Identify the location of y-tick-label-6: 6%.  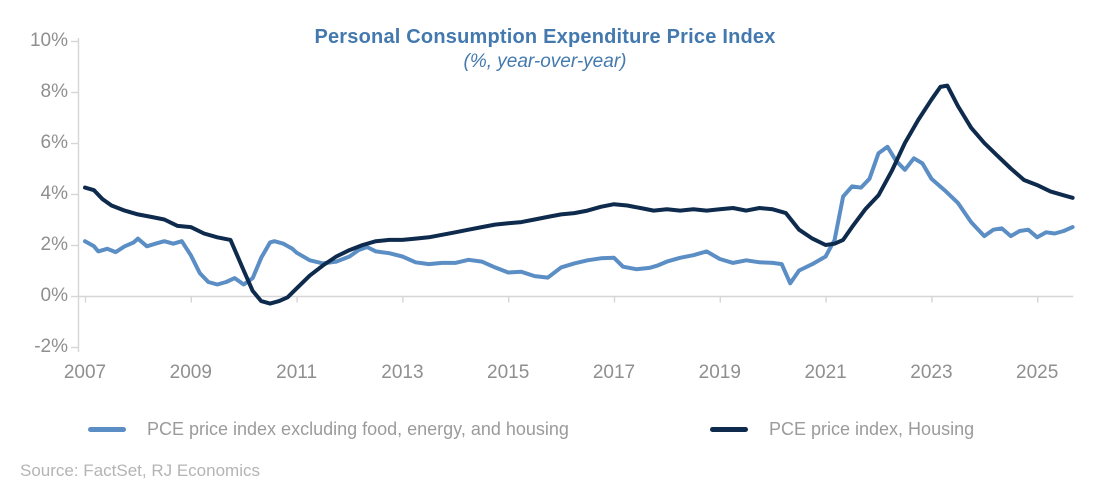
(54, 142).